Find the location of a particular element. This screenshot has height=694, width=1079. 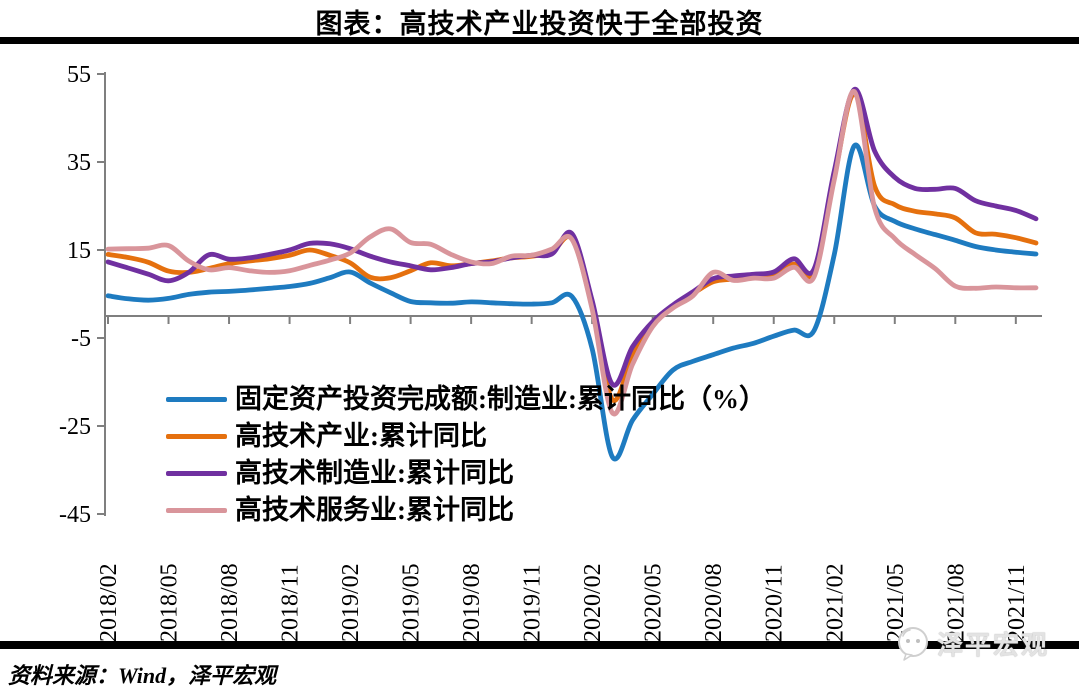

x-tick-label: 2020/11 is located at coordinates (775, 603).